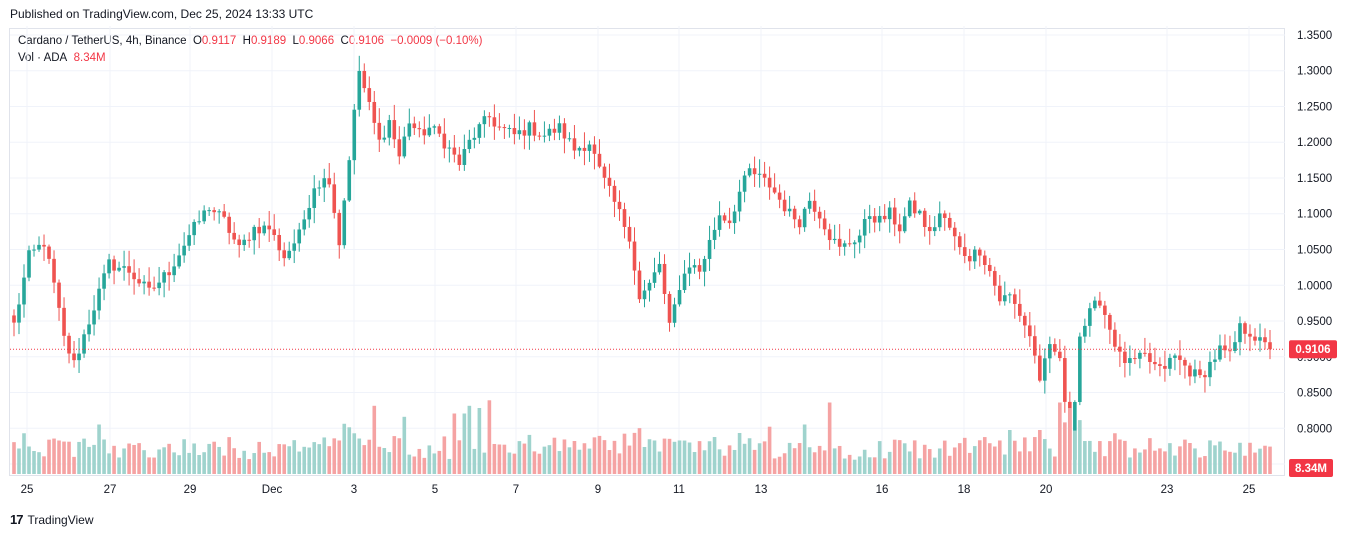 Image resolution: width=1352 pixels, height=538 pixels. I want to click on last-volume-tag, so click(1311, 468).